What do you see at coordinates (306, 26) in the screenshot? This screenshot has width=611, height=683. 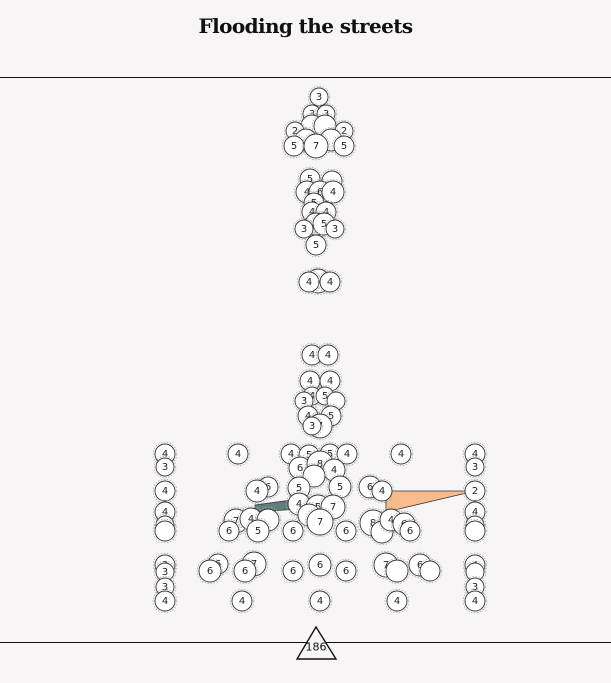 I see `page-title: Flooding the streets` at bounding box center [306, 26].